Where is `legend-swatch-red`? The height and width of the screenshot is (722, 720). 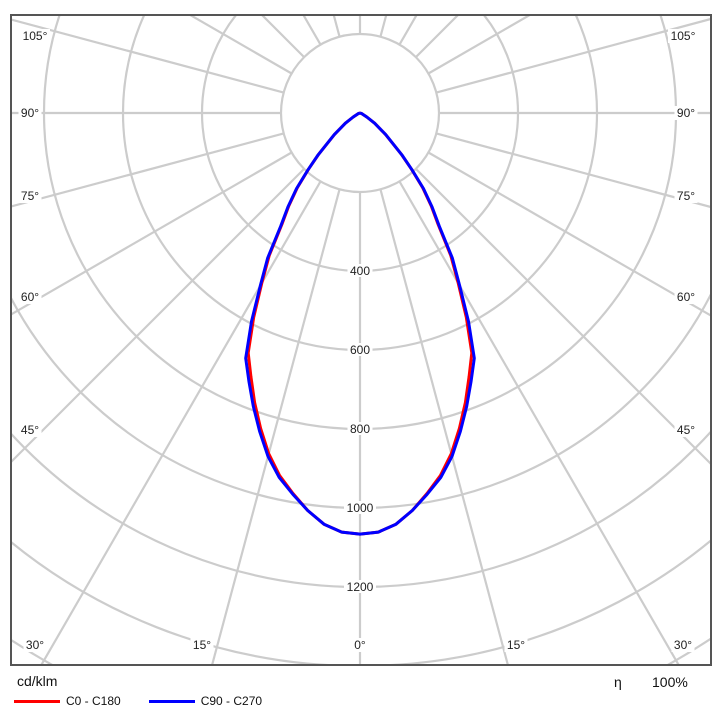 legend-swatch-red is located at coordinates (37, 701).